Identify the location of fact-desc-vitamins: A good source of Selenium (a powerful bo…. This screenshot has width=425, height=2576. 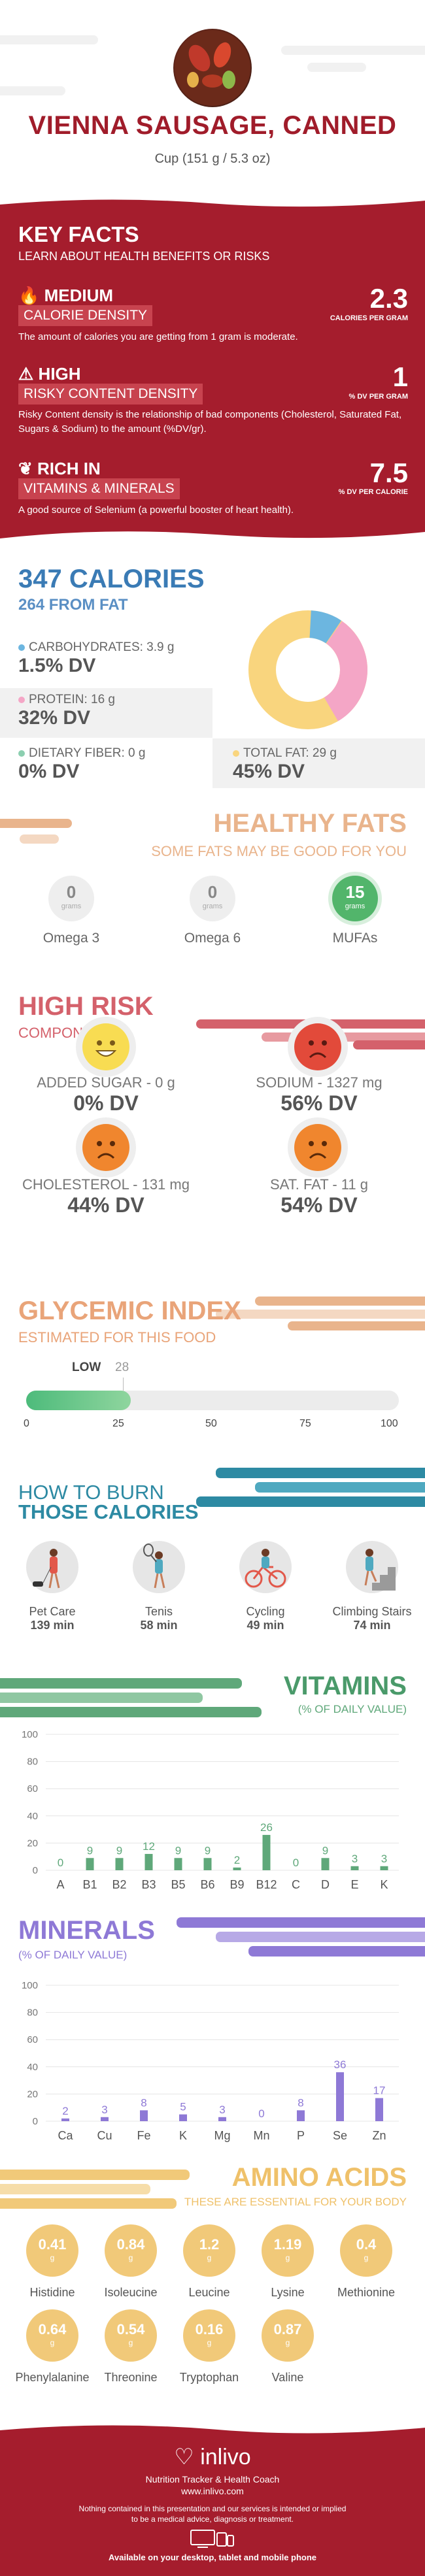
(156, 510).